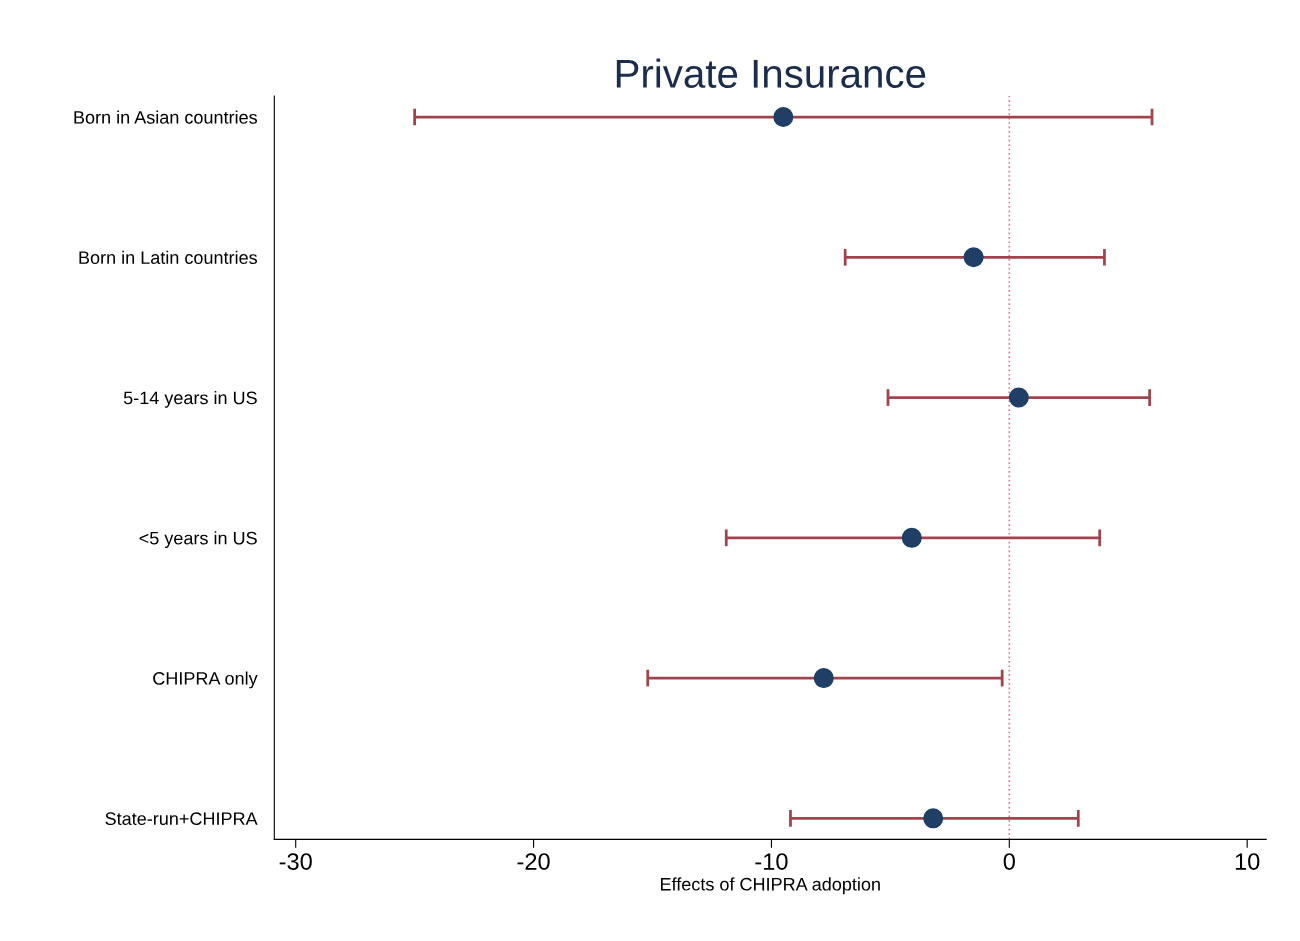 This screenshot has height=941, width=1300. What do you see at coordinates (168, 257) in the screenshot?
I see `y-tick-label: Born in Latin countries` at bounding box center [168, 257].